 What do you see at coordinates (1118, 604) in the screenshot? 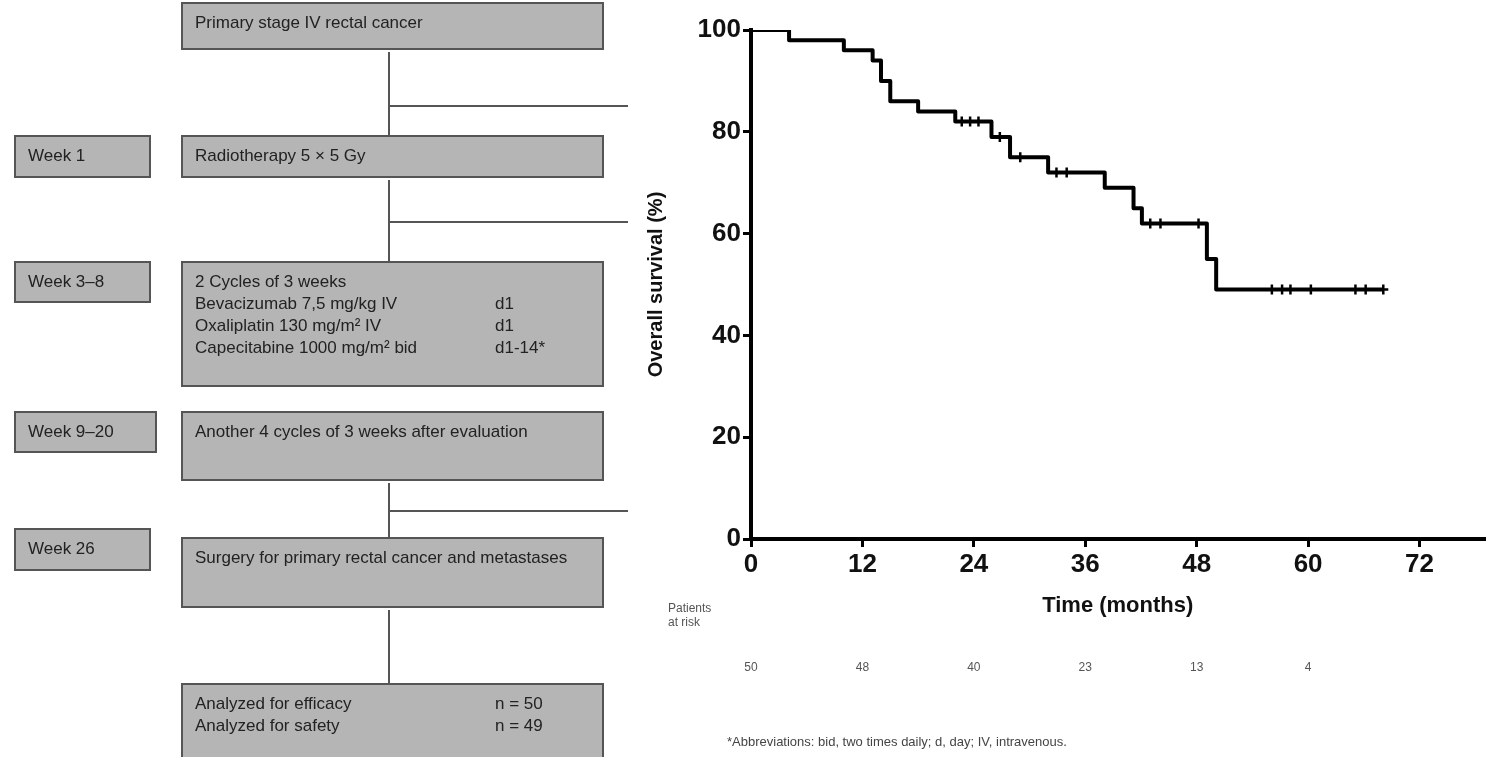
I see `x-axis-title: Time (months)` at bounding box center [1118, 604].